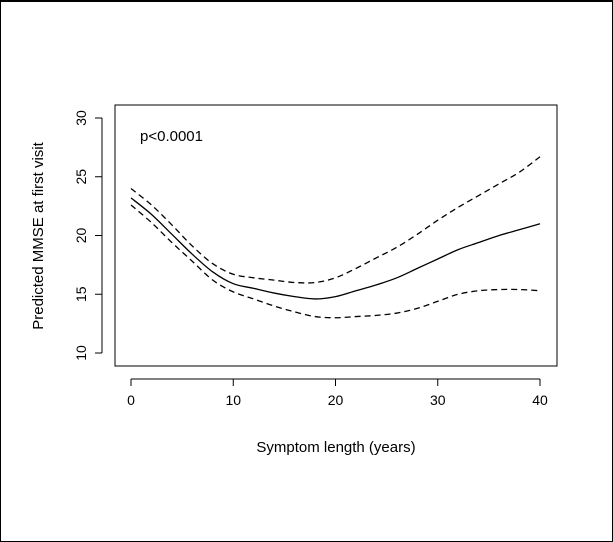 The image size is (613, 542). Describe the element at coordinates (335, 447) in the screenshot. I see `x-axis-label: Symptom length (years)` at that location.